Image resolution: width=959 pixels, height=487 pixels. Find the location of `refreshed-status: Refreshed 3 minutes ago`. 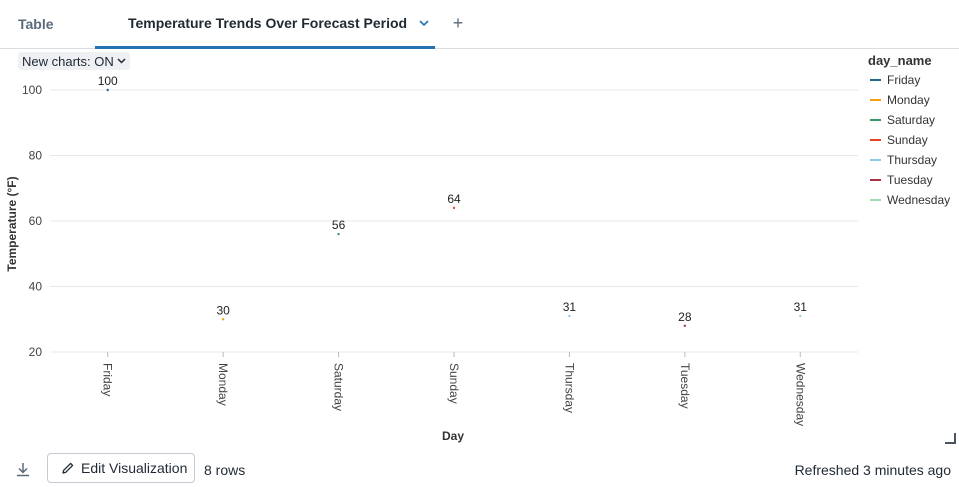

refreshed-status: Refreshed 3 minutes ago is located at coordinates (872, 470).